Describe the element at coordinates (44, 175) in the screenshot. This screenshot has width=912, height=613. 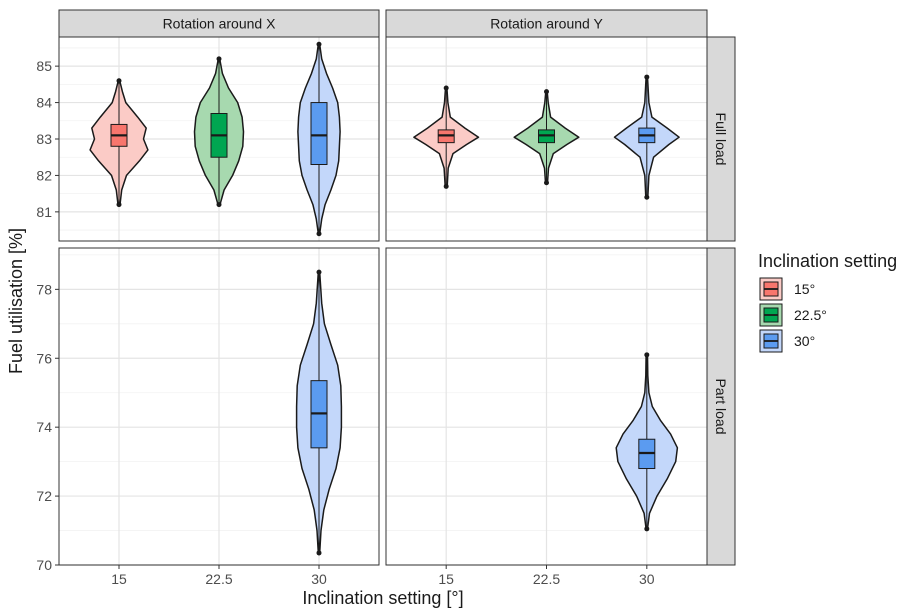
I see `y-tick-label: 82` at that location.